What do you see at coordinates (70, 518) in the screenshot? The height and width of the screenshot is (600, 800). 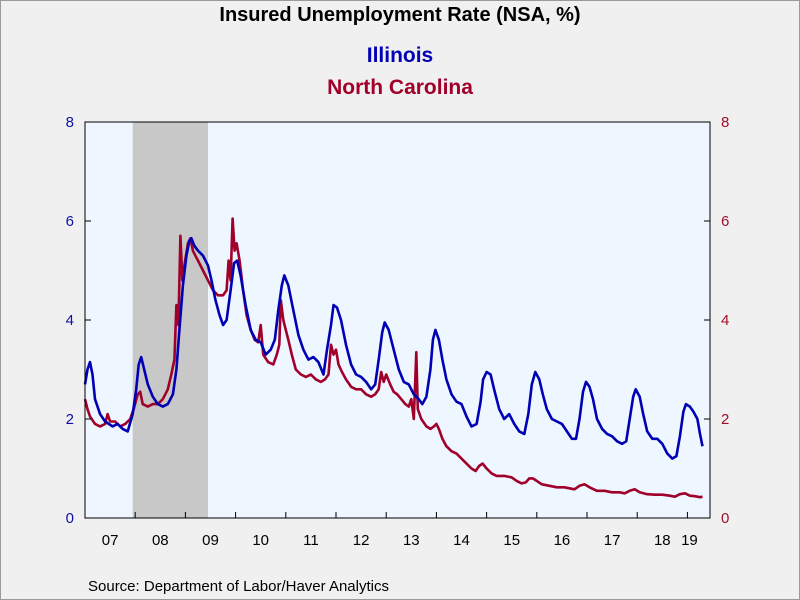 I see `y-tick-label-left: 0` at bounding box center [70, 518].